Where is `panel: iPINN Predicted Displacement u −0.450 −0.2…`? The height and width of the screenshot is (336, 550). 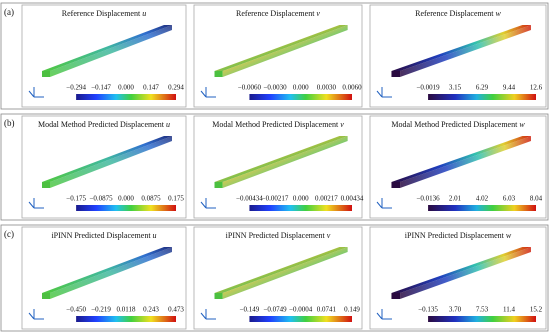 panel: iPINN Predicted Displacement u −0.450 −0.2… is located at coordinates (104, 278).